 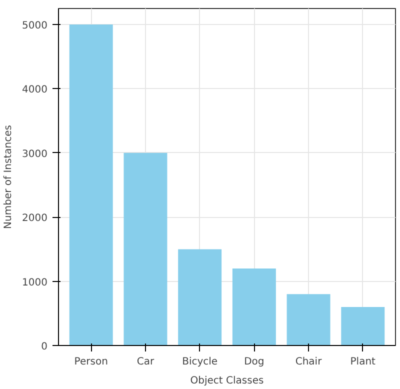 I want to click on y-tick-label: 1000, so click(x=35, y=282).